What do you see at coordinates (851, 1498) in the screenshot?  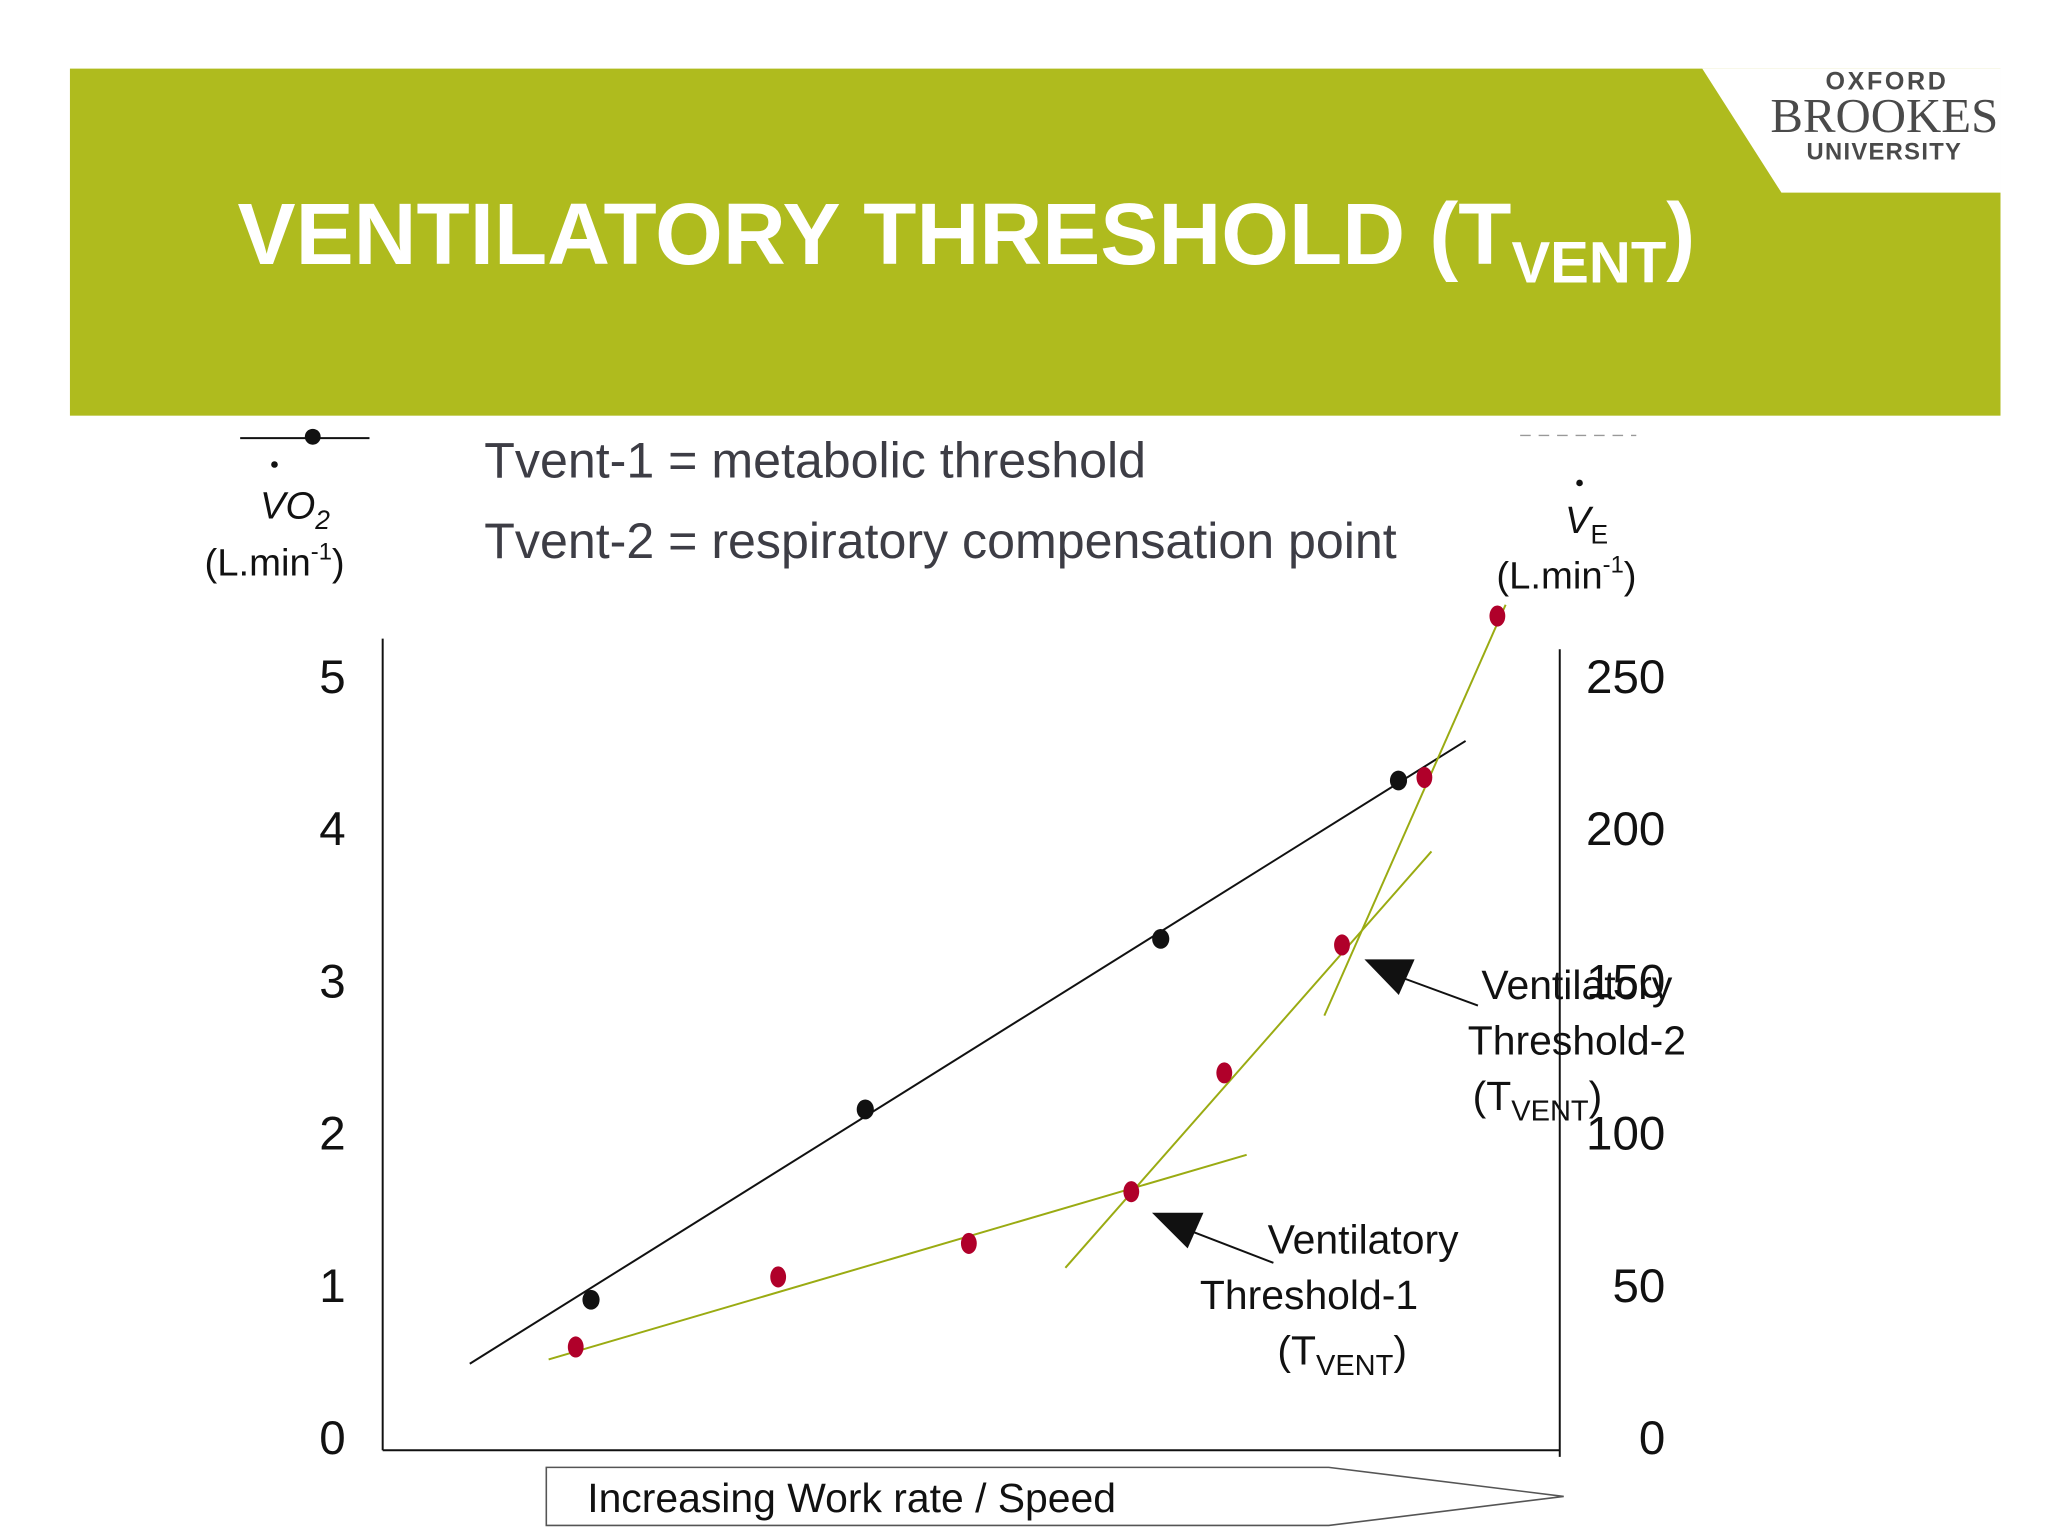 I see `x-axis-label: Increasing Work rate / Speed` at bounding box center [851, 1498].